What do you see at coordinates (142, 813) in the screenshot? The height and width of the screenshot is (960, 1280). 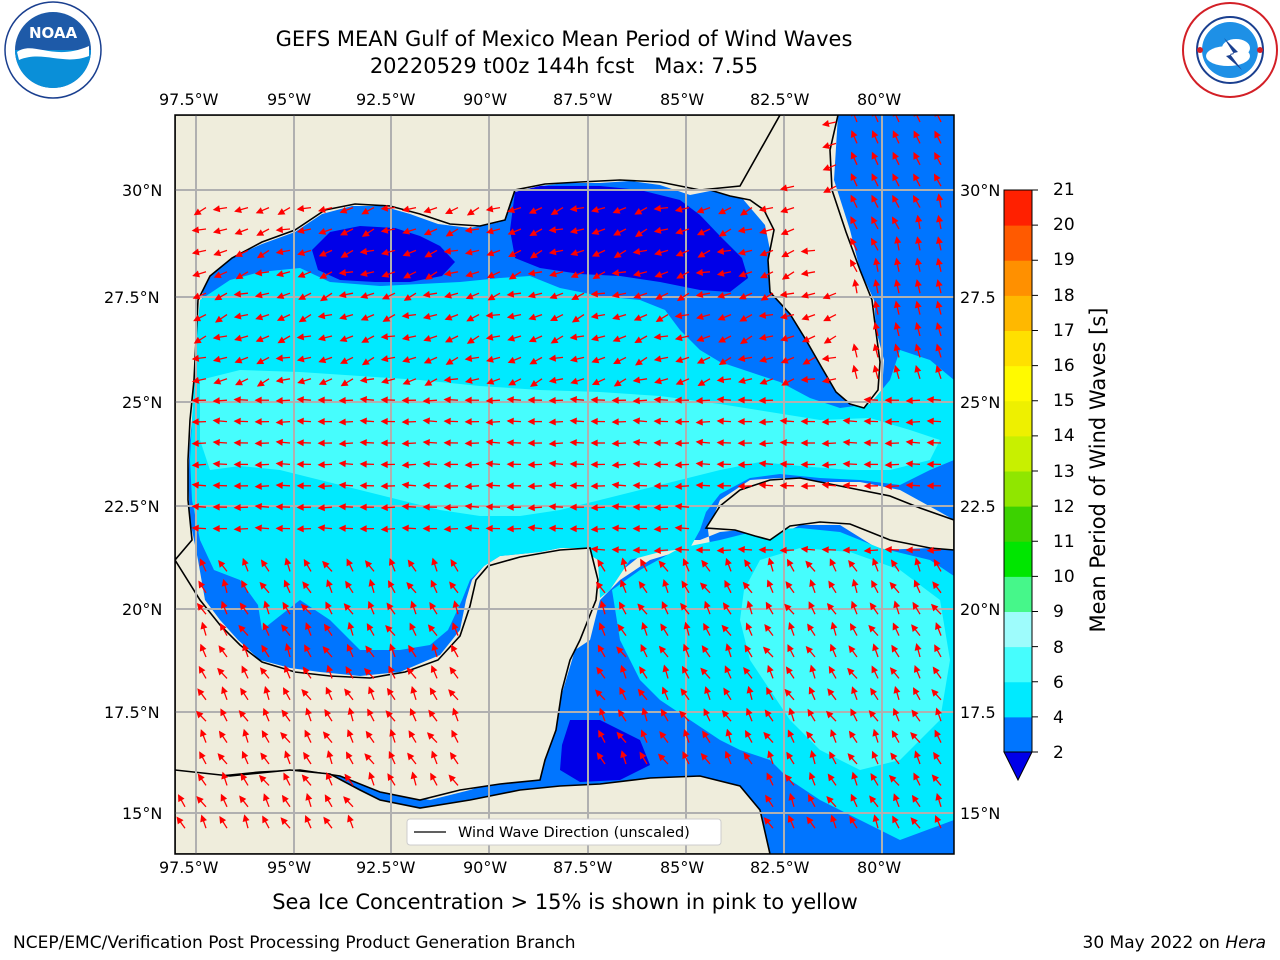 I see `lat-tick-left: 15°N` at bounding box center [142, 813].